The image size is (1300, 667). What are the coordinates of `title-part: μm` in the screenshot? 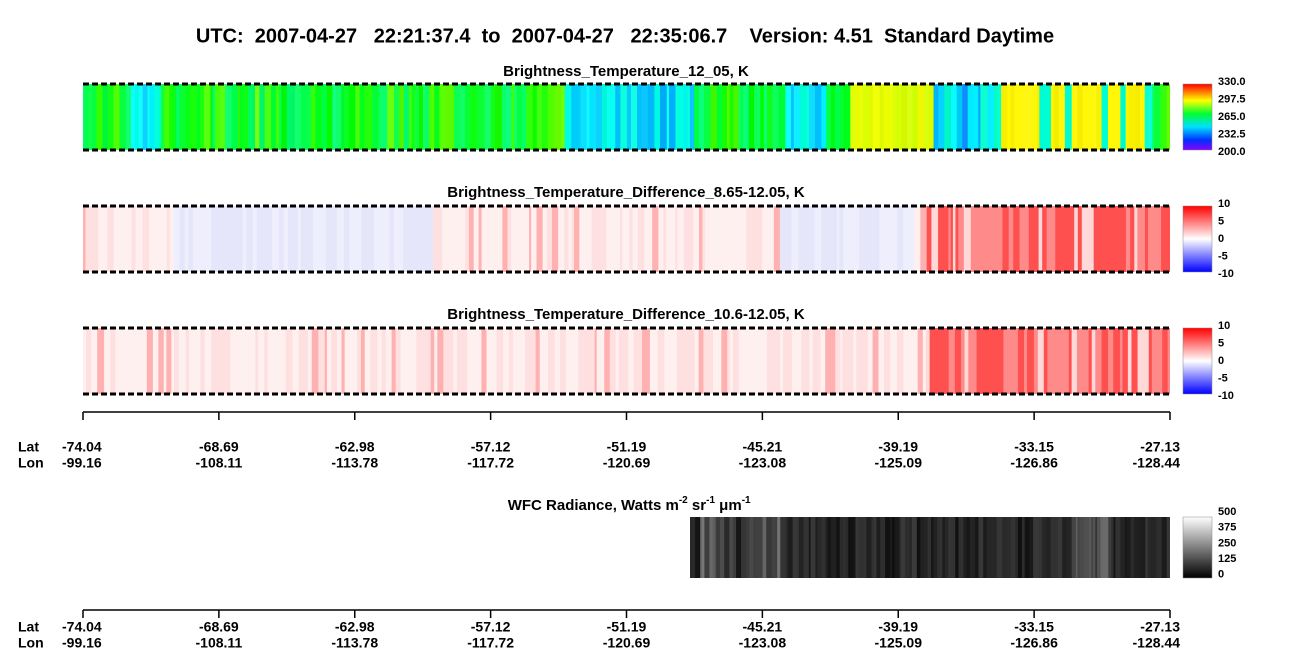 It's located at (728, 505).